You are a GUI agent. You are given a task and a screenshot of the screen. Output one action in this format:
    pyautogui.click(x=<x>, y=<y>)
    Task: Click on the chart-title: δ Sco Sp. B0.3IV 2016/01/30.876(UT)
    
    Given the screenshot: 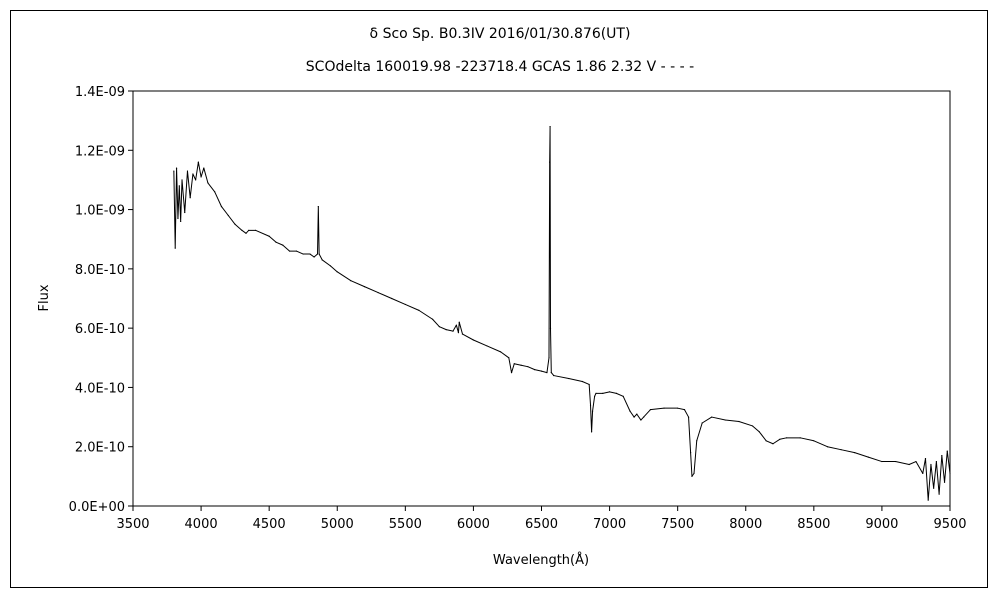 What is the action you would take?
    pyautogui.click(x=500, y=34)
    